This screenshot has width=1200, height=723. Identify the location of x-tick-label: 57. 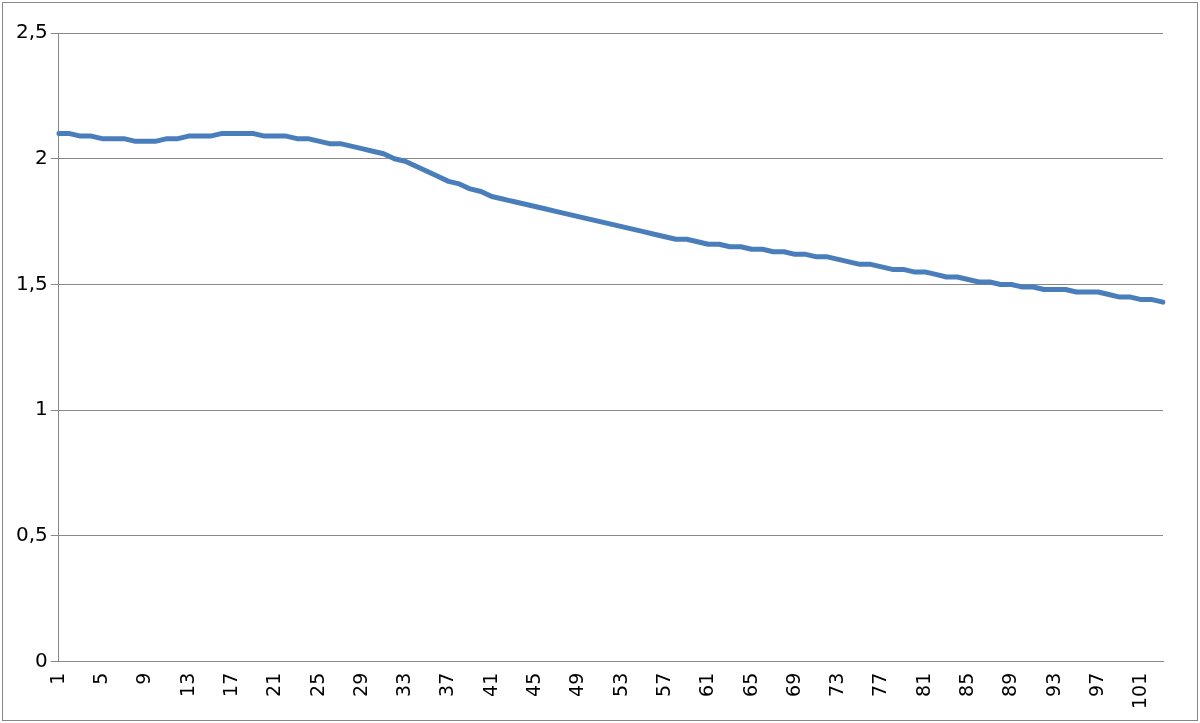
(662, 684).